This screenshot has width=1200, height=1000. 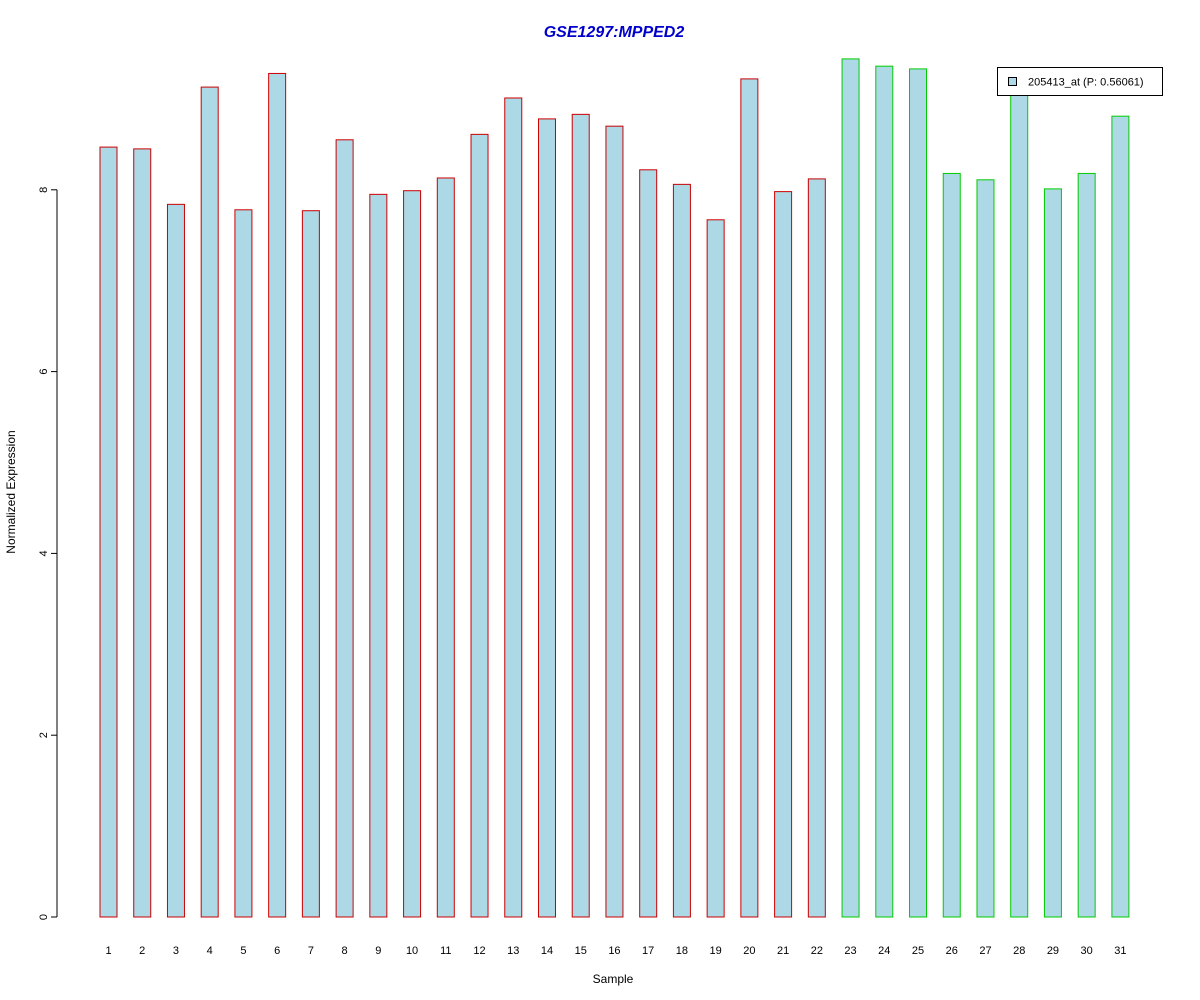 I want to click on y-tick-label: 0, so click(x=44, y=917).